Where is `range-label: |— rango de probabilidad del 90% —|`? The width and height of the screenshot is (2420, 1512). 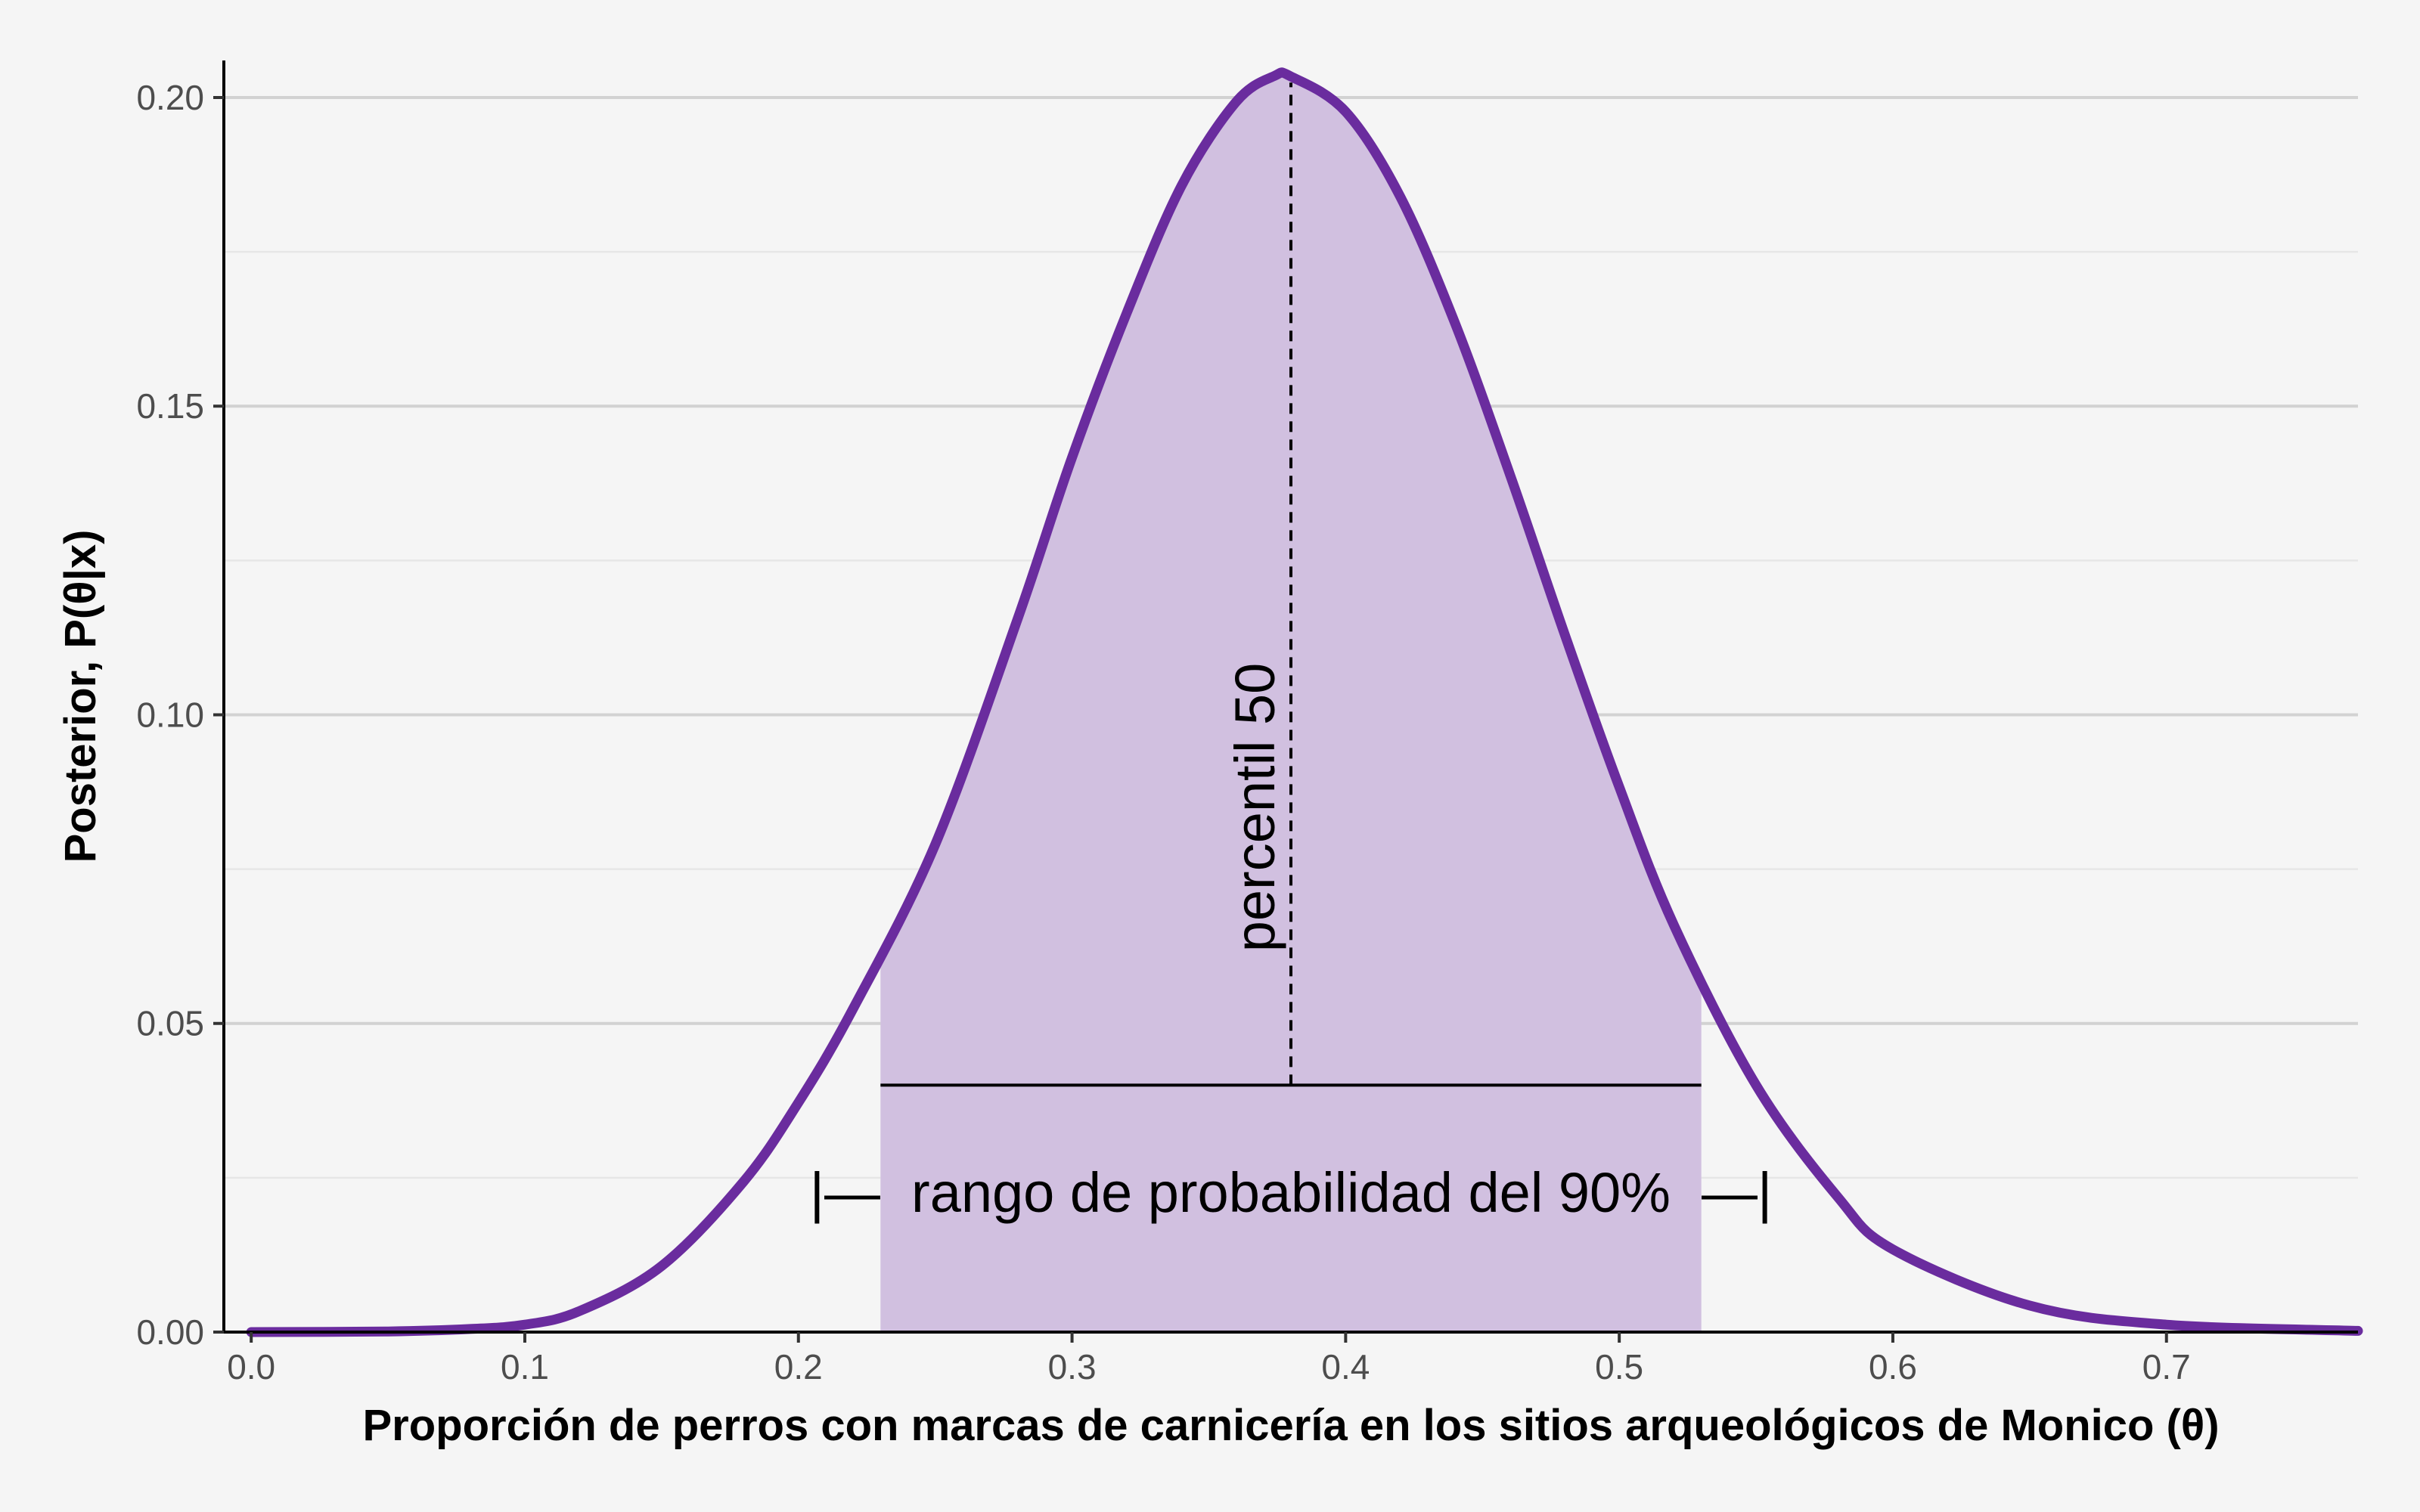
range-label: |— rango de probabilidad del 90% —| is located at coordinates (1291, 1193).